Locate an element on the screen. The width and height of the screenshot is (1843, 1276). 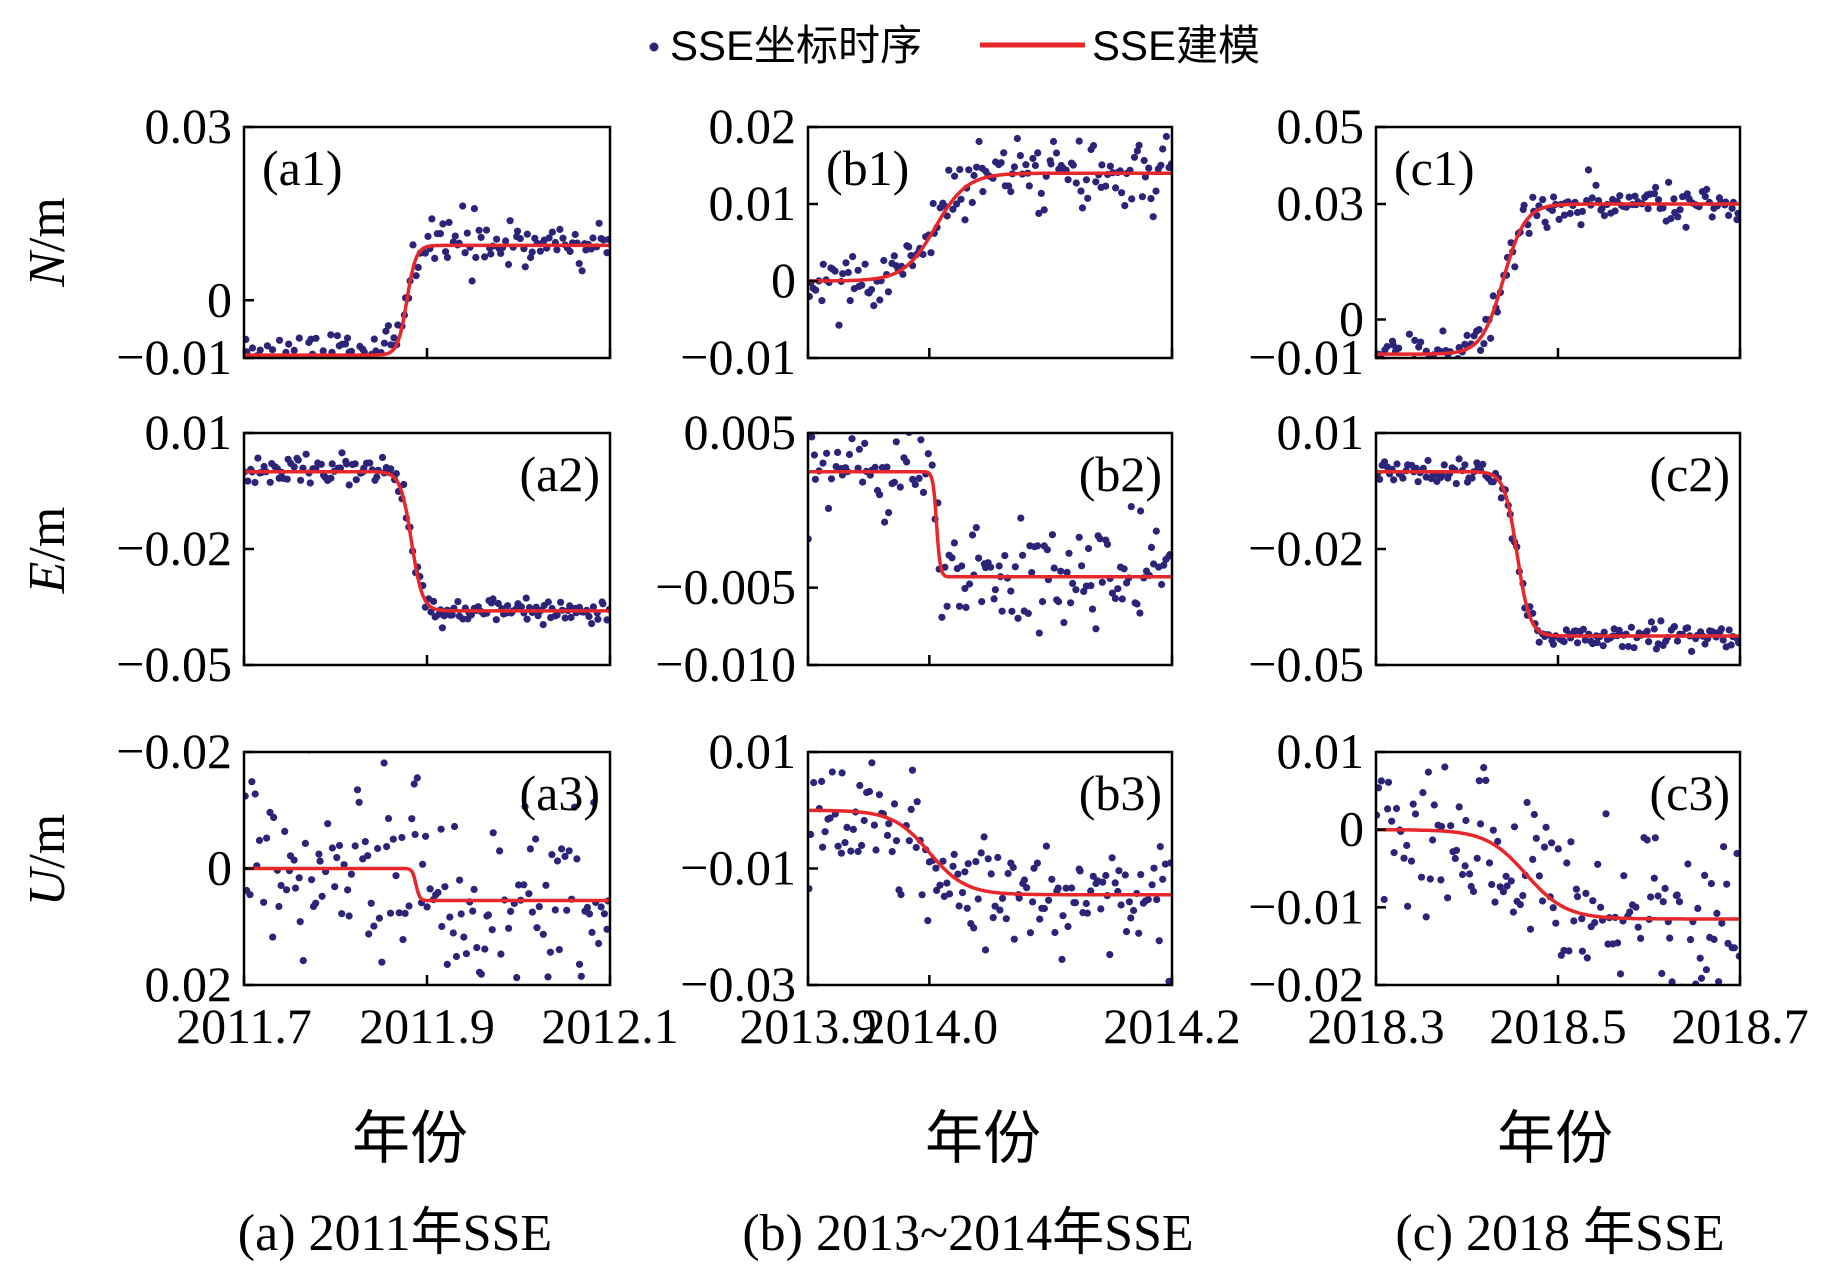
xlabel-col-b: 年份 is located at coordinates (983, 1138).